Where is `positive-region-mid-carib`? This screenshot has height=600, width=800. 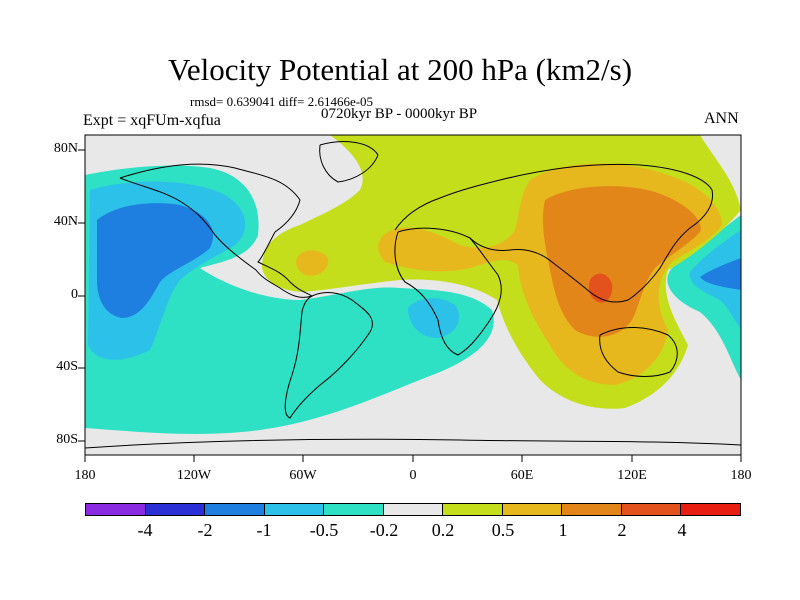 positive-region-mid-carib is located at coordinates (312, 263).